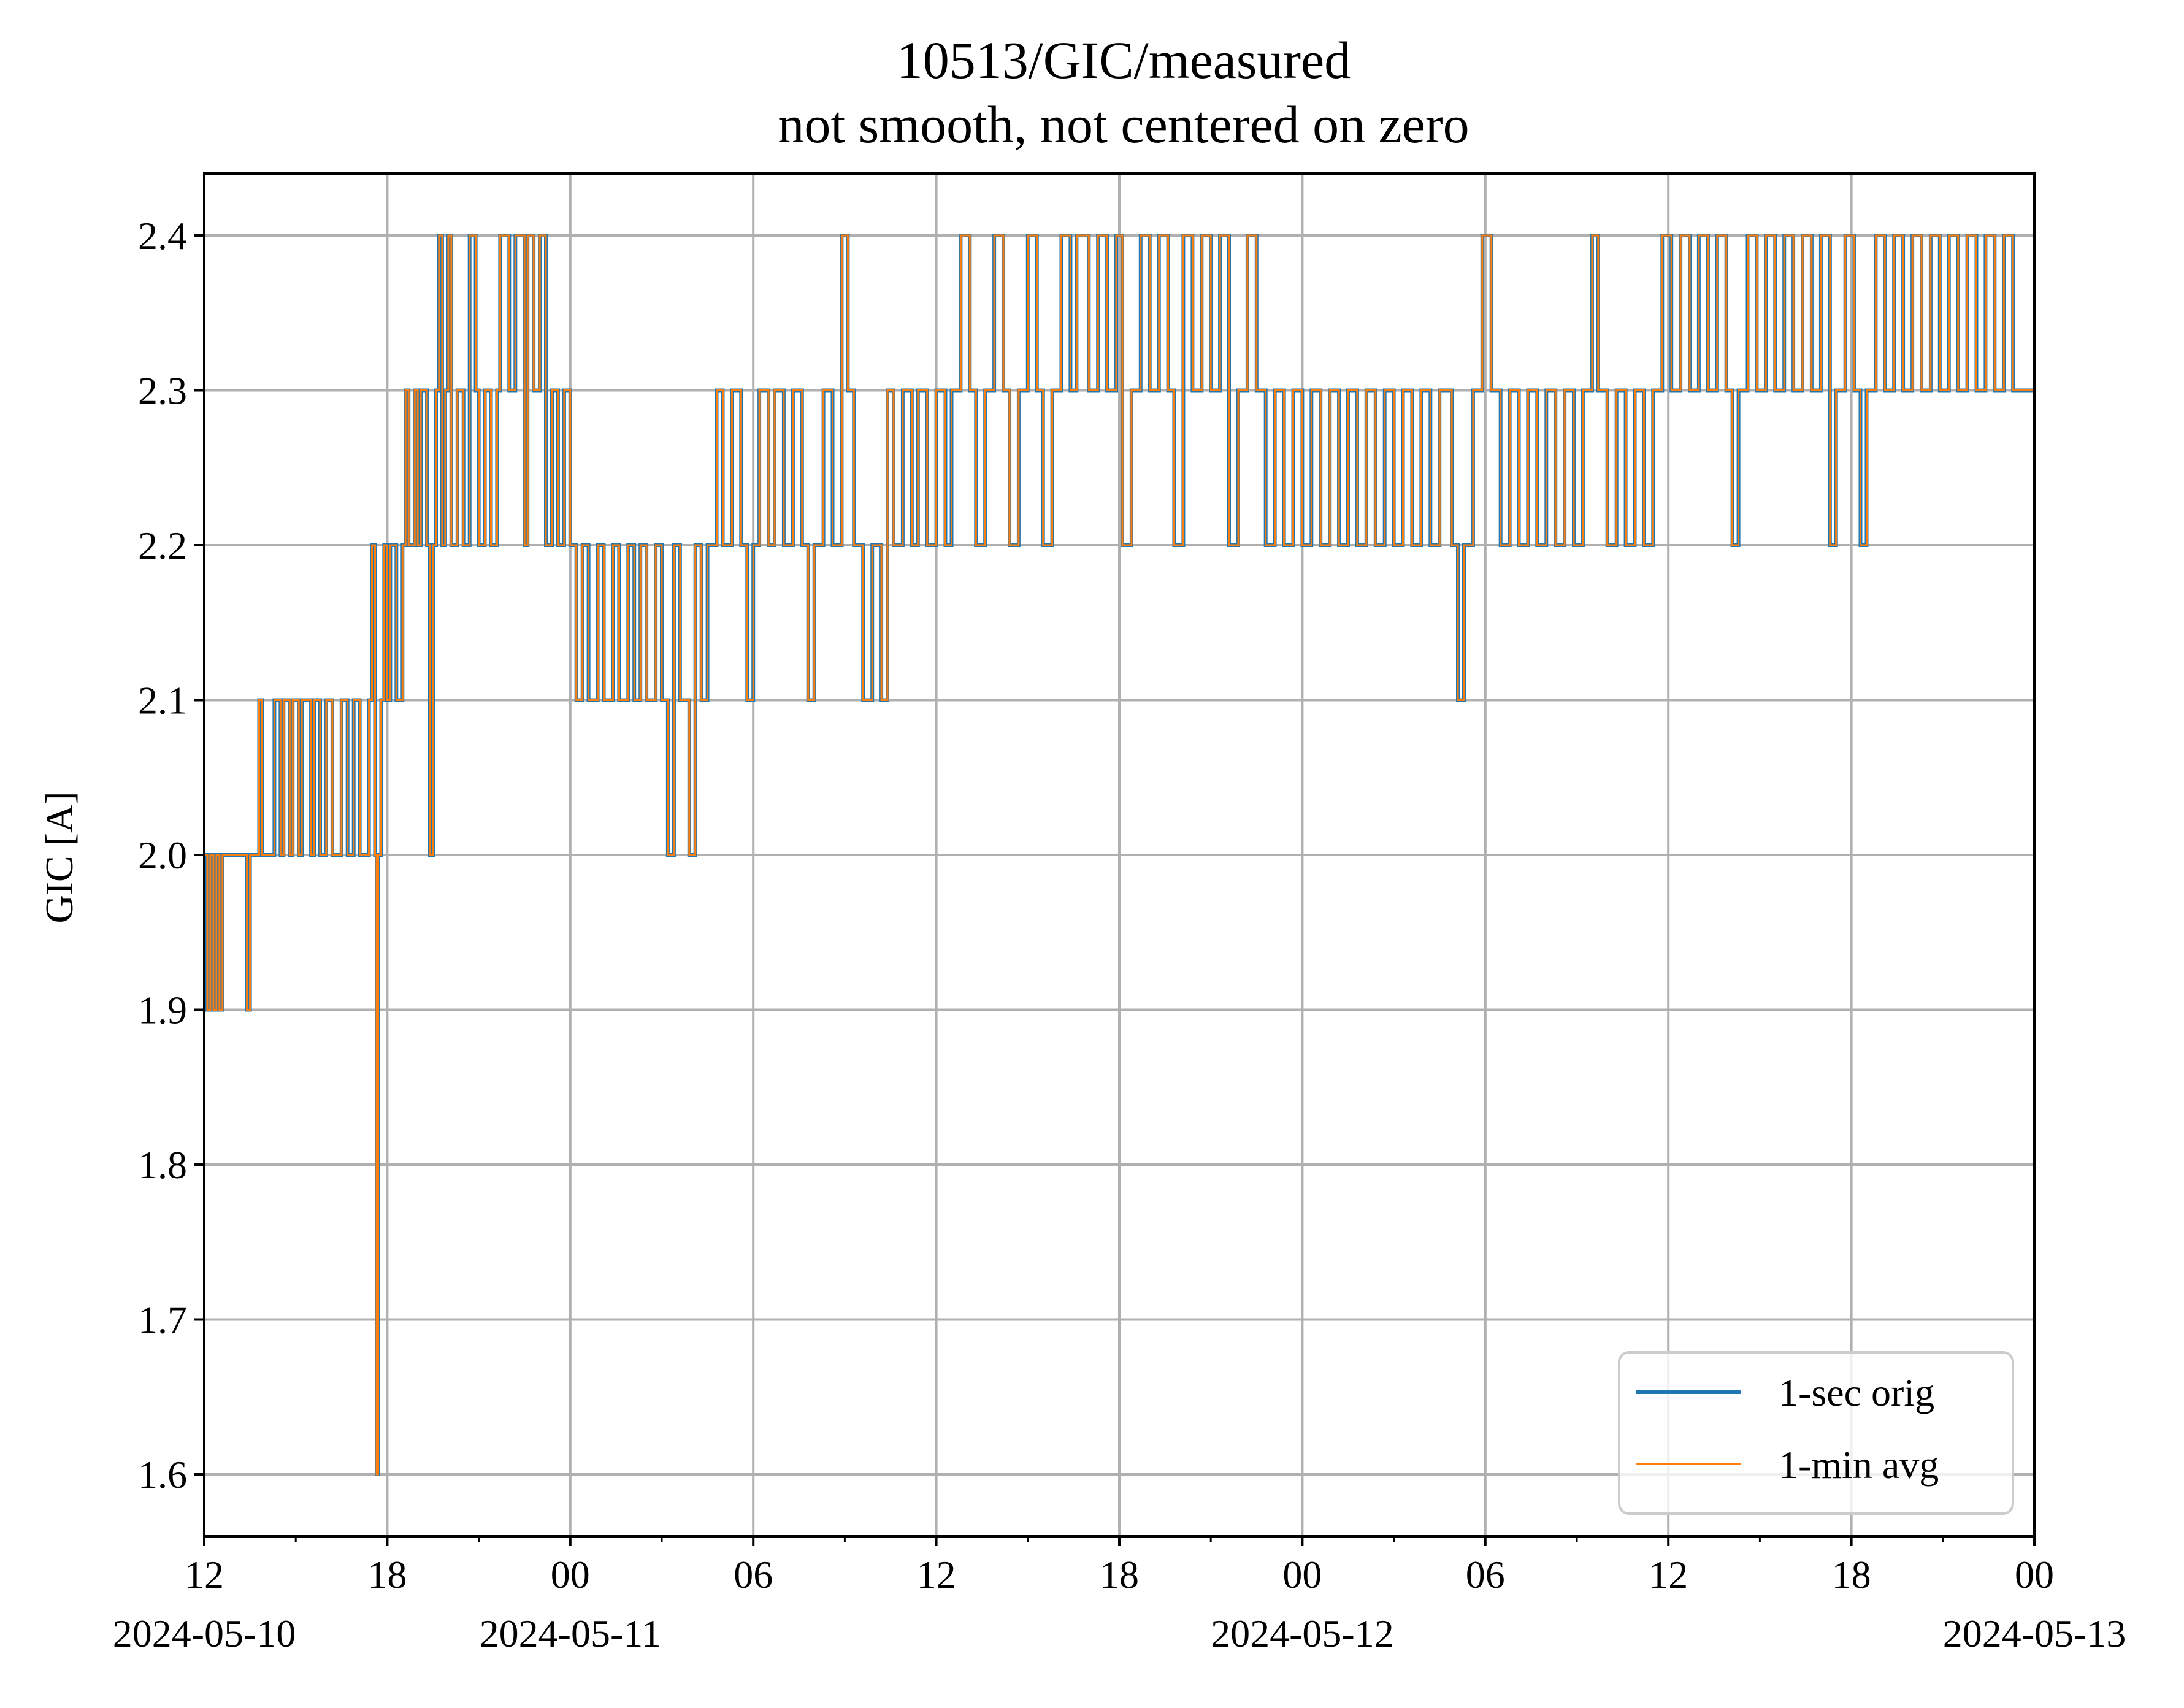 This screenshot has width=2184, height=1708. I want to click on chart-subtitle: not smooth, not centered on zero, so click(1123, 125).